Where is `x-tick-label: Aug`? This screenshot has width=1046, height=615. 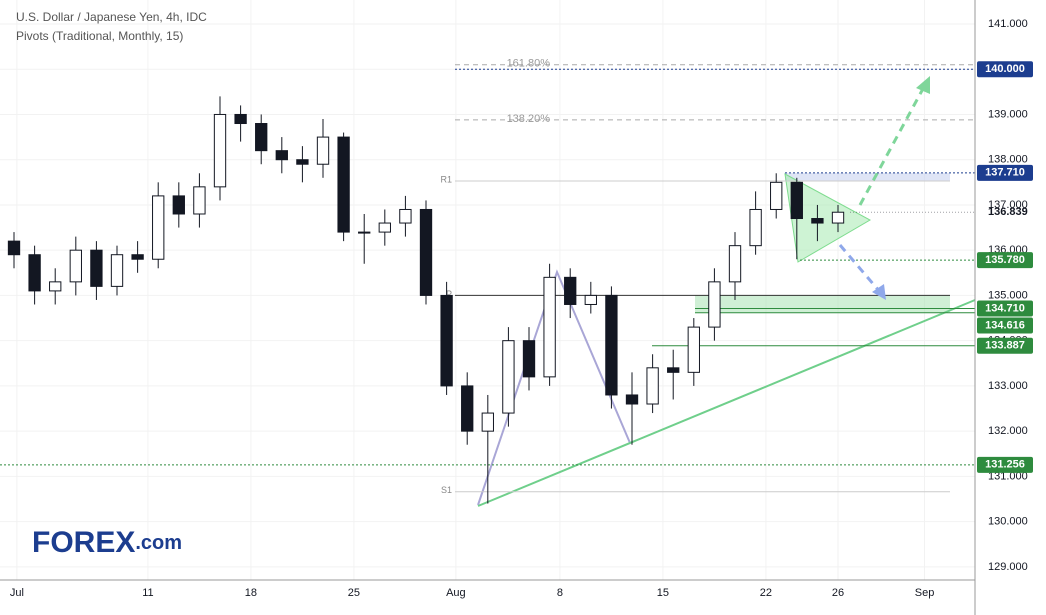
x-tick-label: Aug is located at coordinates (456, 593).